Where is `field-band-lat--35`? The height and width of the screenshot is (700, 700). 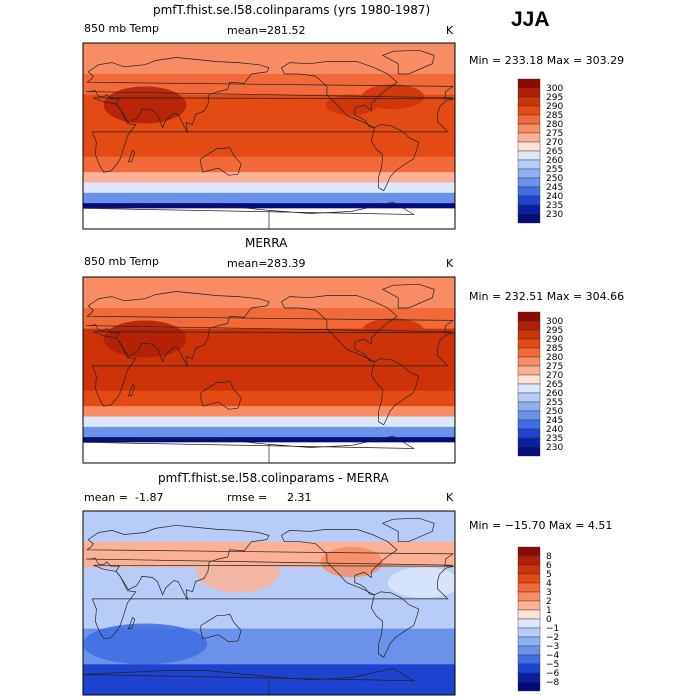 field-band-lat--35 is located at coordinates (269, 641).